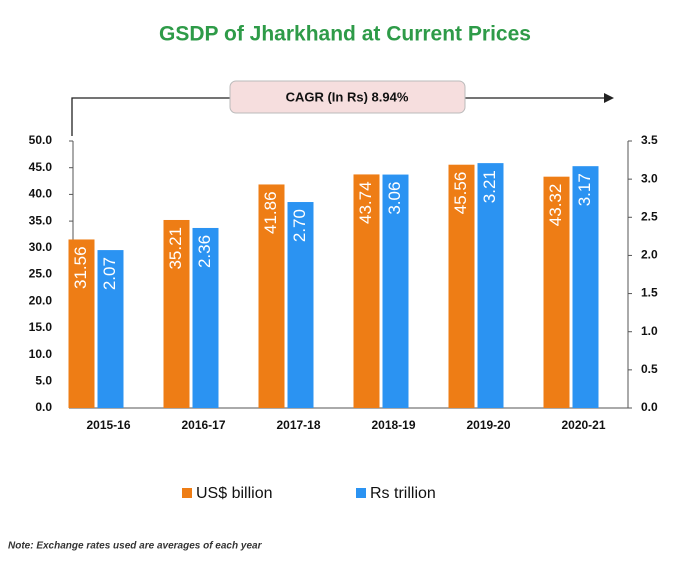 The image size is (680, 579). What do you see at coordinates (43, 407) in the screenshot?
I see `y-tick-label: 0.0` at bounding box center [43, 407].